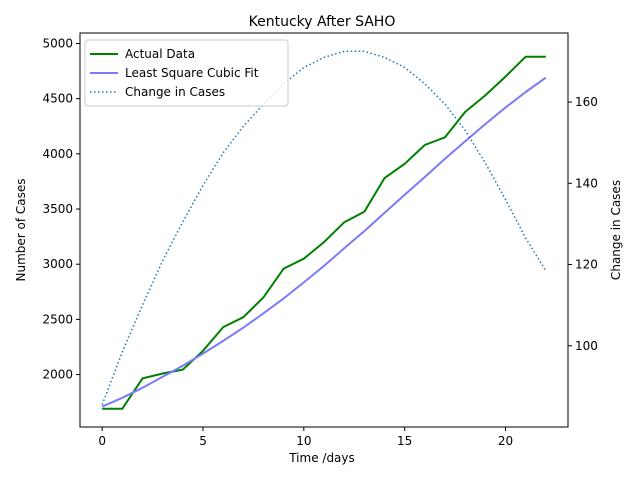 The width and height of the screenshot is (640, 480). I want to click on y2-tick-label: 100, so click(586, 346).